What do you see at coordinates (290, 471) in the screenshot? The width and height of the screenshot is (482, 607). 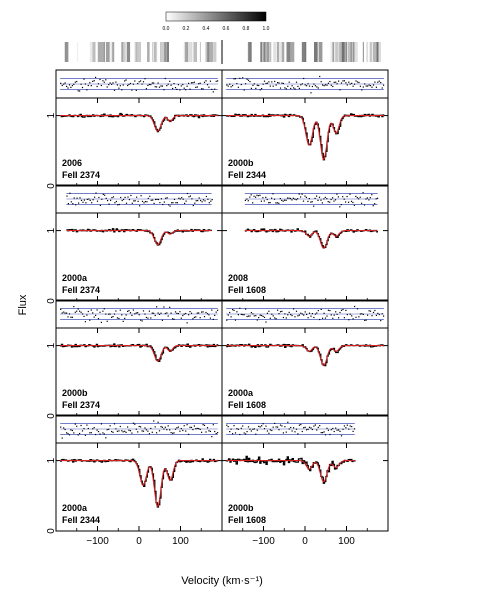 I see `model-fit-line` at bounding box center [290, 471].